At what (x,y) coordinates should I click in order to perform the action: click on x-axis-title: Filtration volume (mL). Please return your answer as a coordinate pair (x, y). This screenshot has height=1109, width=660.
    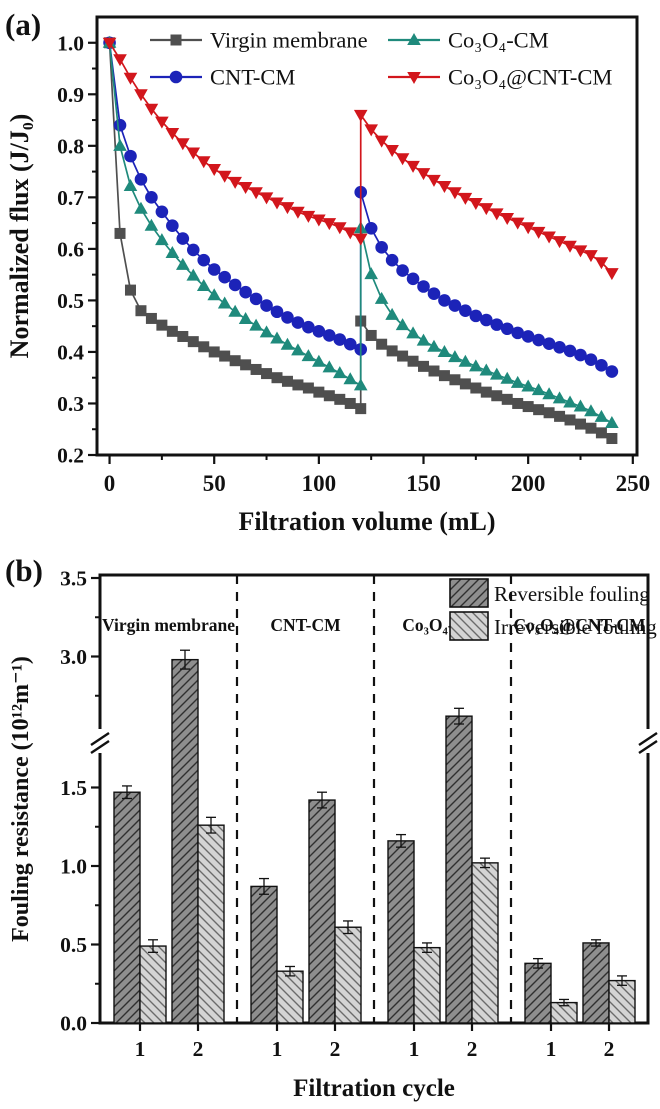
    Looking at the image, I should click on (366, 521).